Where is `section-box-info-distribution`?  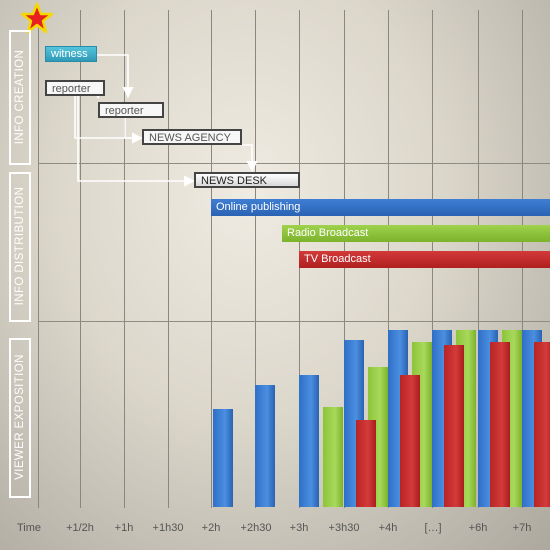 section-box-info-distribution is located at coordinates (20, 247).